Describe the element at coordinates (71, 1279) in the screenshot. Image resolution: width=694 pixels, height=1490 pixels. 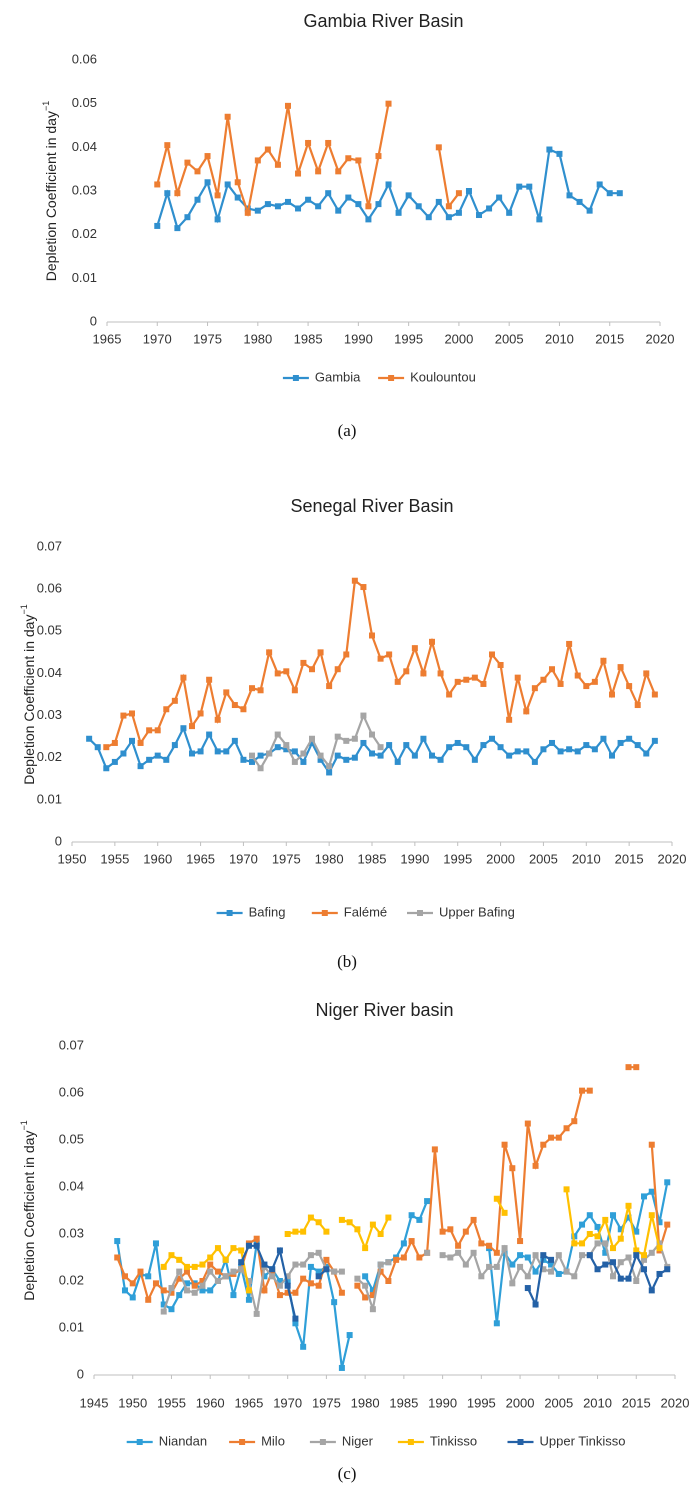
I see `y-tick-label: 0.02` at that location.